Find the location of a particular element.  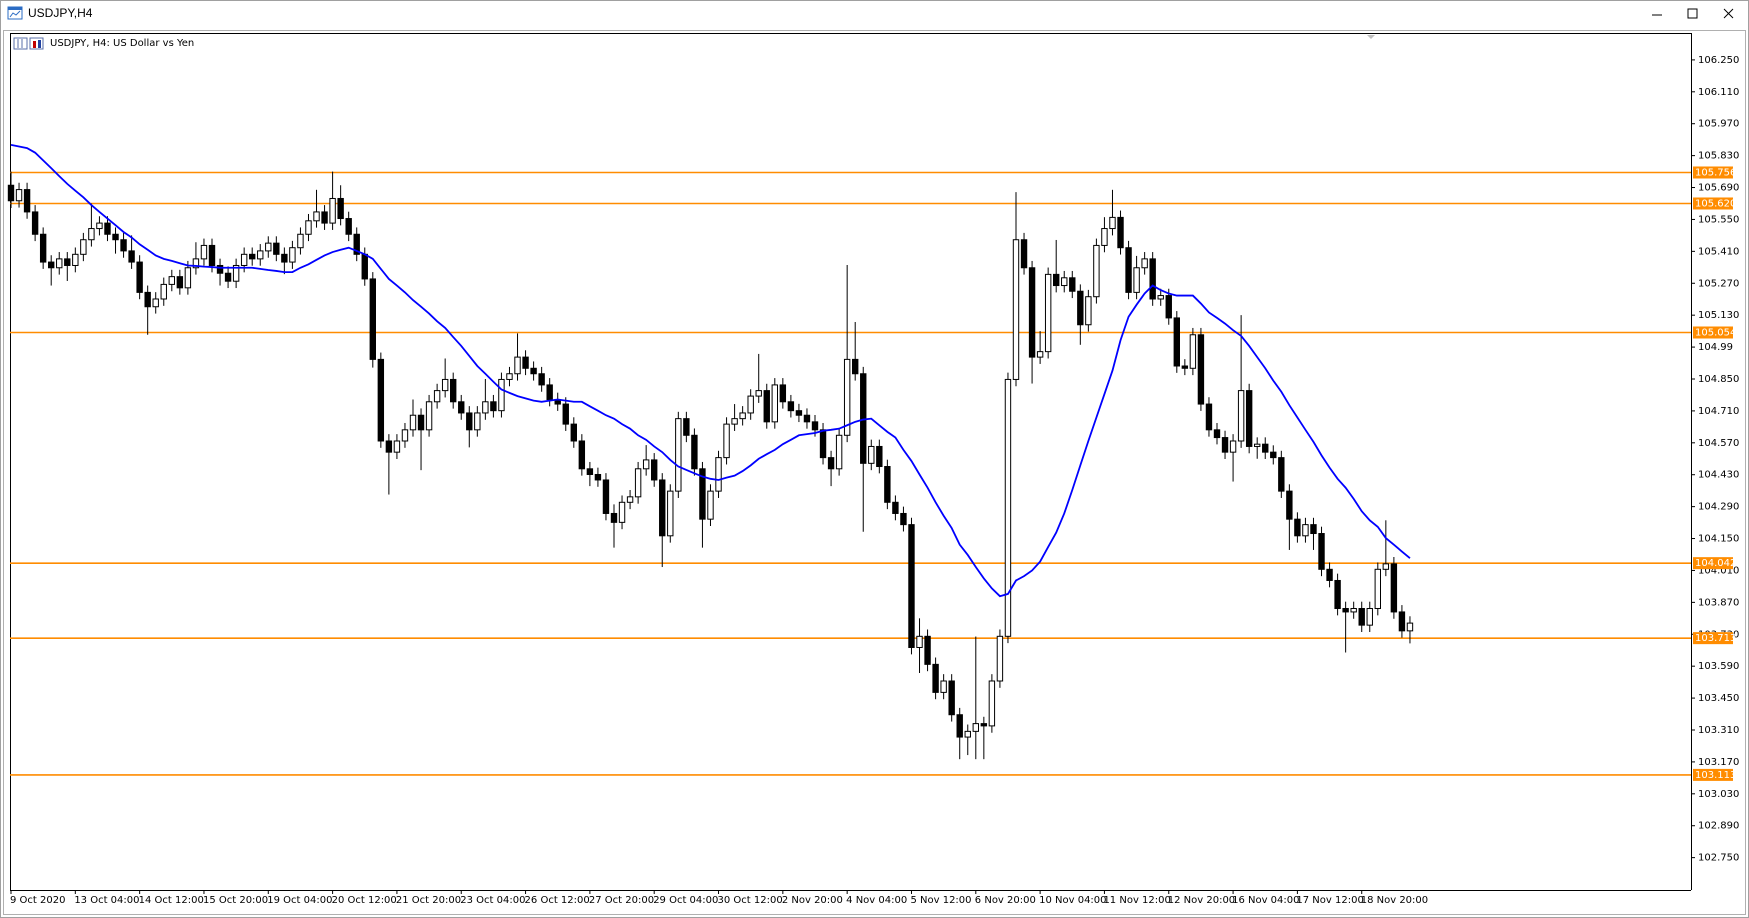

window-icon is located at coordinates (15, 13).